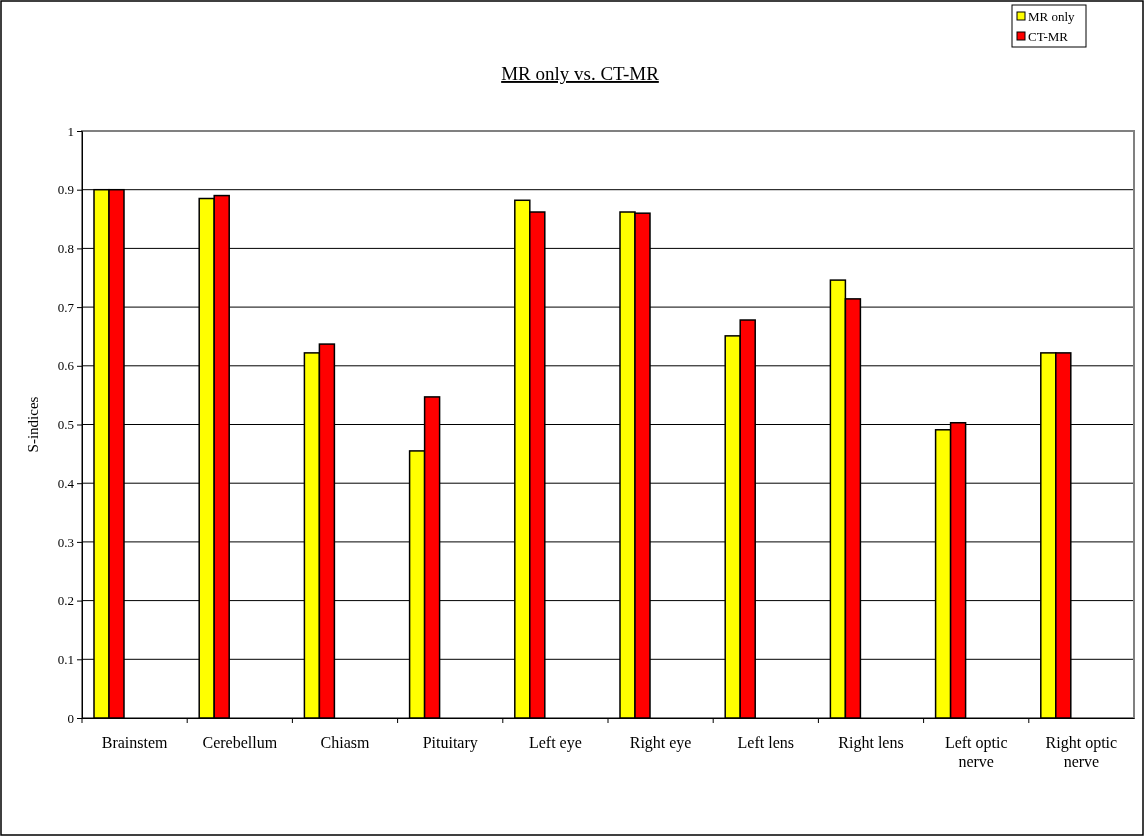 The height and width of the screenshot is (837, 1145). What do you see at coordinates (660, 743) in the screenshot?
I see `x-tick-label: Right eye` at bounding box center [660, 743].